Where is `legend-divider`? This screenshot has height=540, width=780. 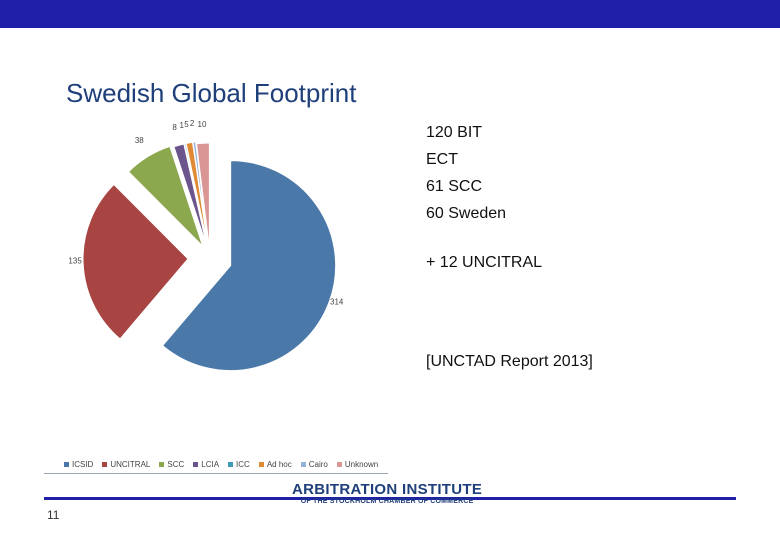 legend-divider is located at coordinates (216, 473).